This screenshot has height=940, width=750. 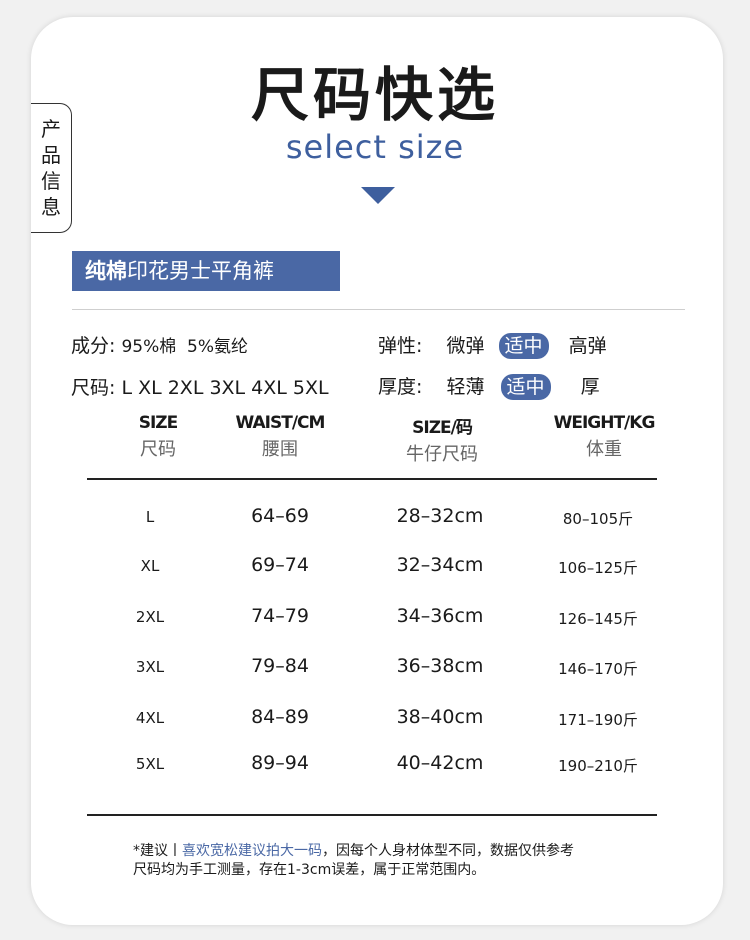 What do you see at coordinates (158, 449) in the screenshot?
I see `header-cn: 尺码` at bounding box center [158, 449].